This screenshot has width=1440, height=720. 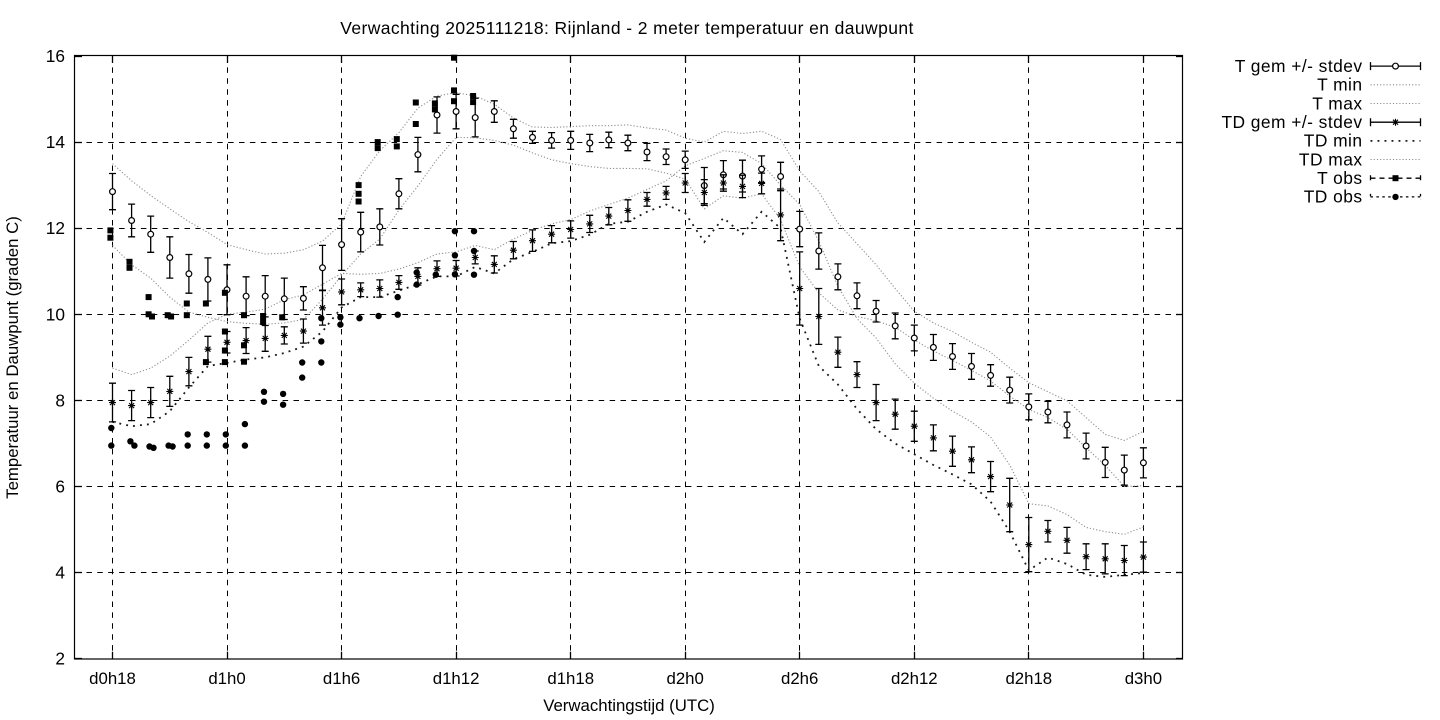 What do you see at coordinates (685, 678) in the screenshot?
I see `svg-text: d2h0` at bounding box center [685, 678].